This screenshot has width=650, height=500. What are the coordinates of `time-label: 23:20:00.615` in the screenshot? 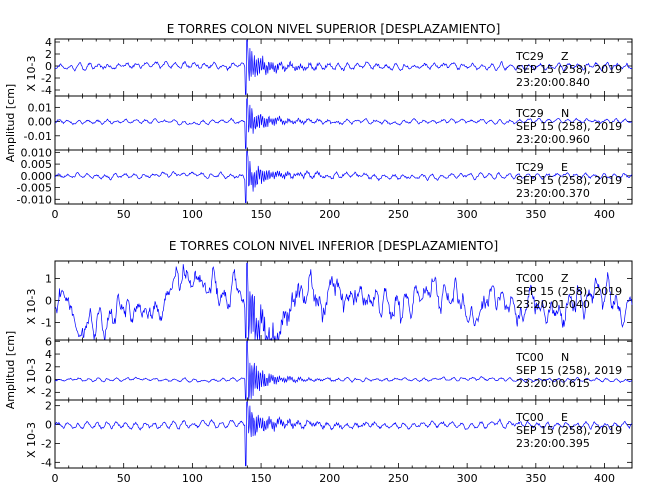 It's located at (553, 383).